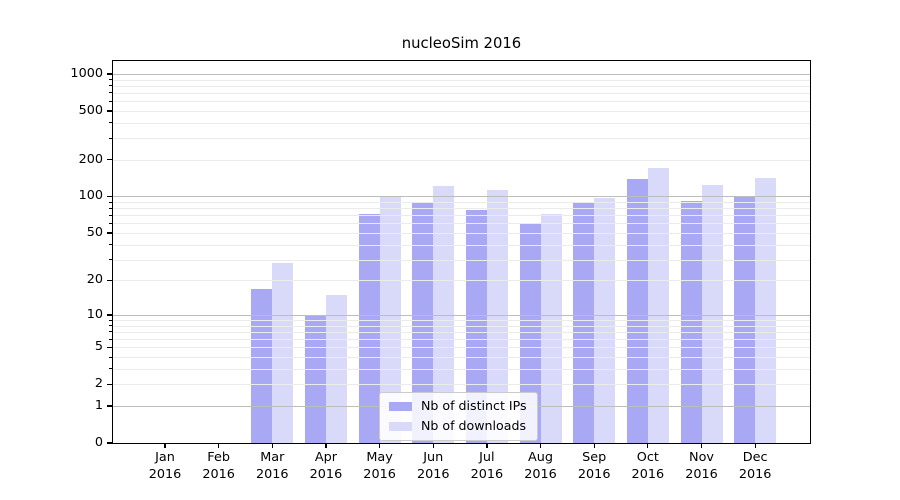 The width and height of the screenshot is (900, 500). What do you see at coordinates (474, 405) in the screenshot?
I see `legend-label-distinct-ips: Nb of distinct IPs` at bounding box center [474, 405].